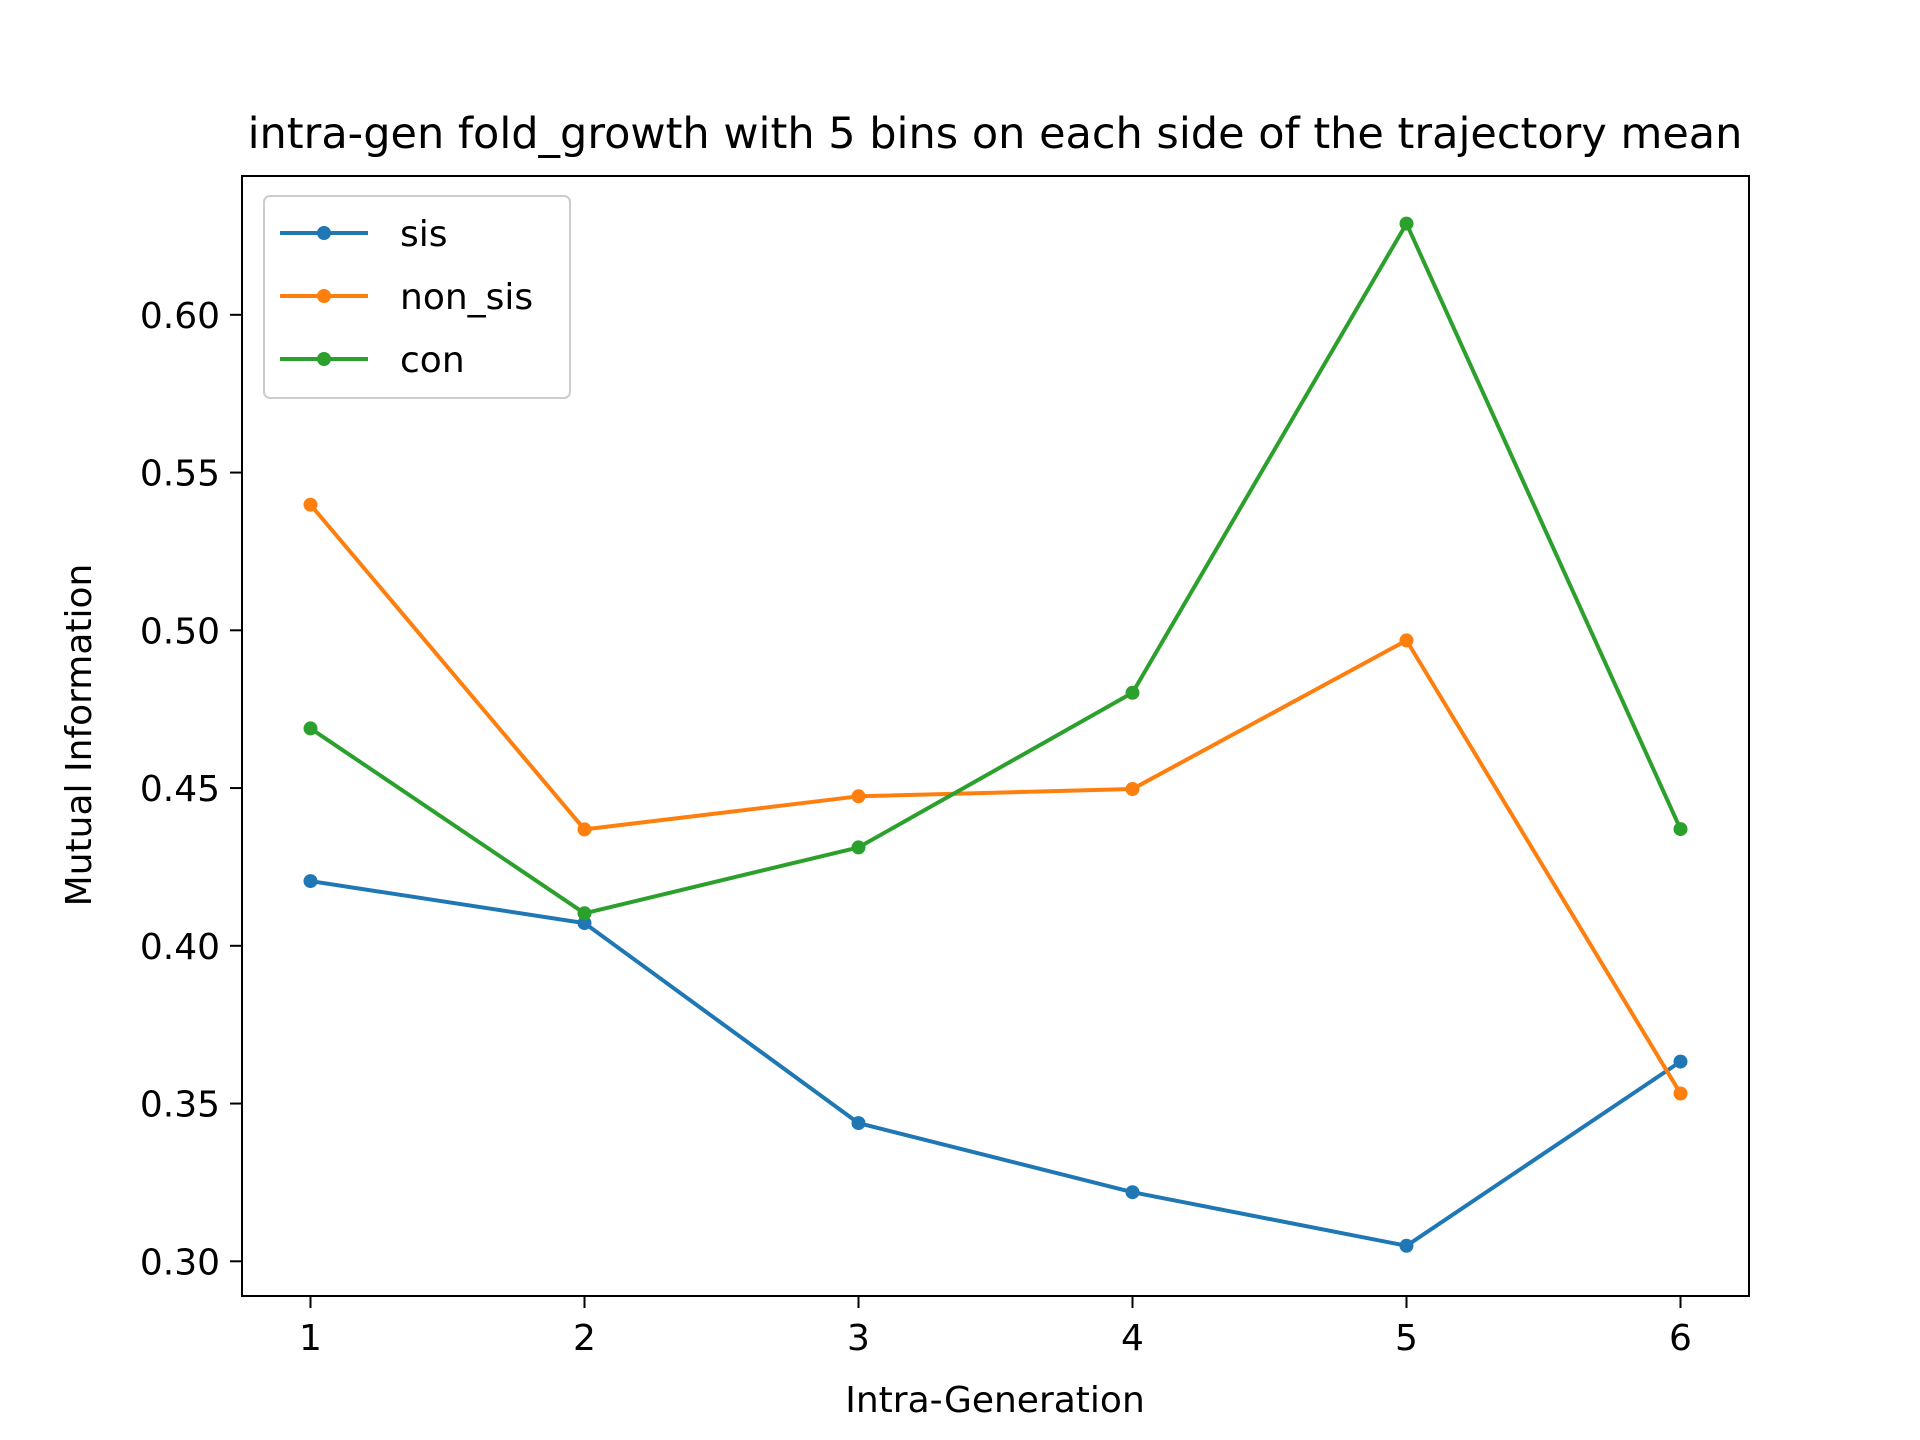  I want to click on legend-marker-sis, so click(324, 233).